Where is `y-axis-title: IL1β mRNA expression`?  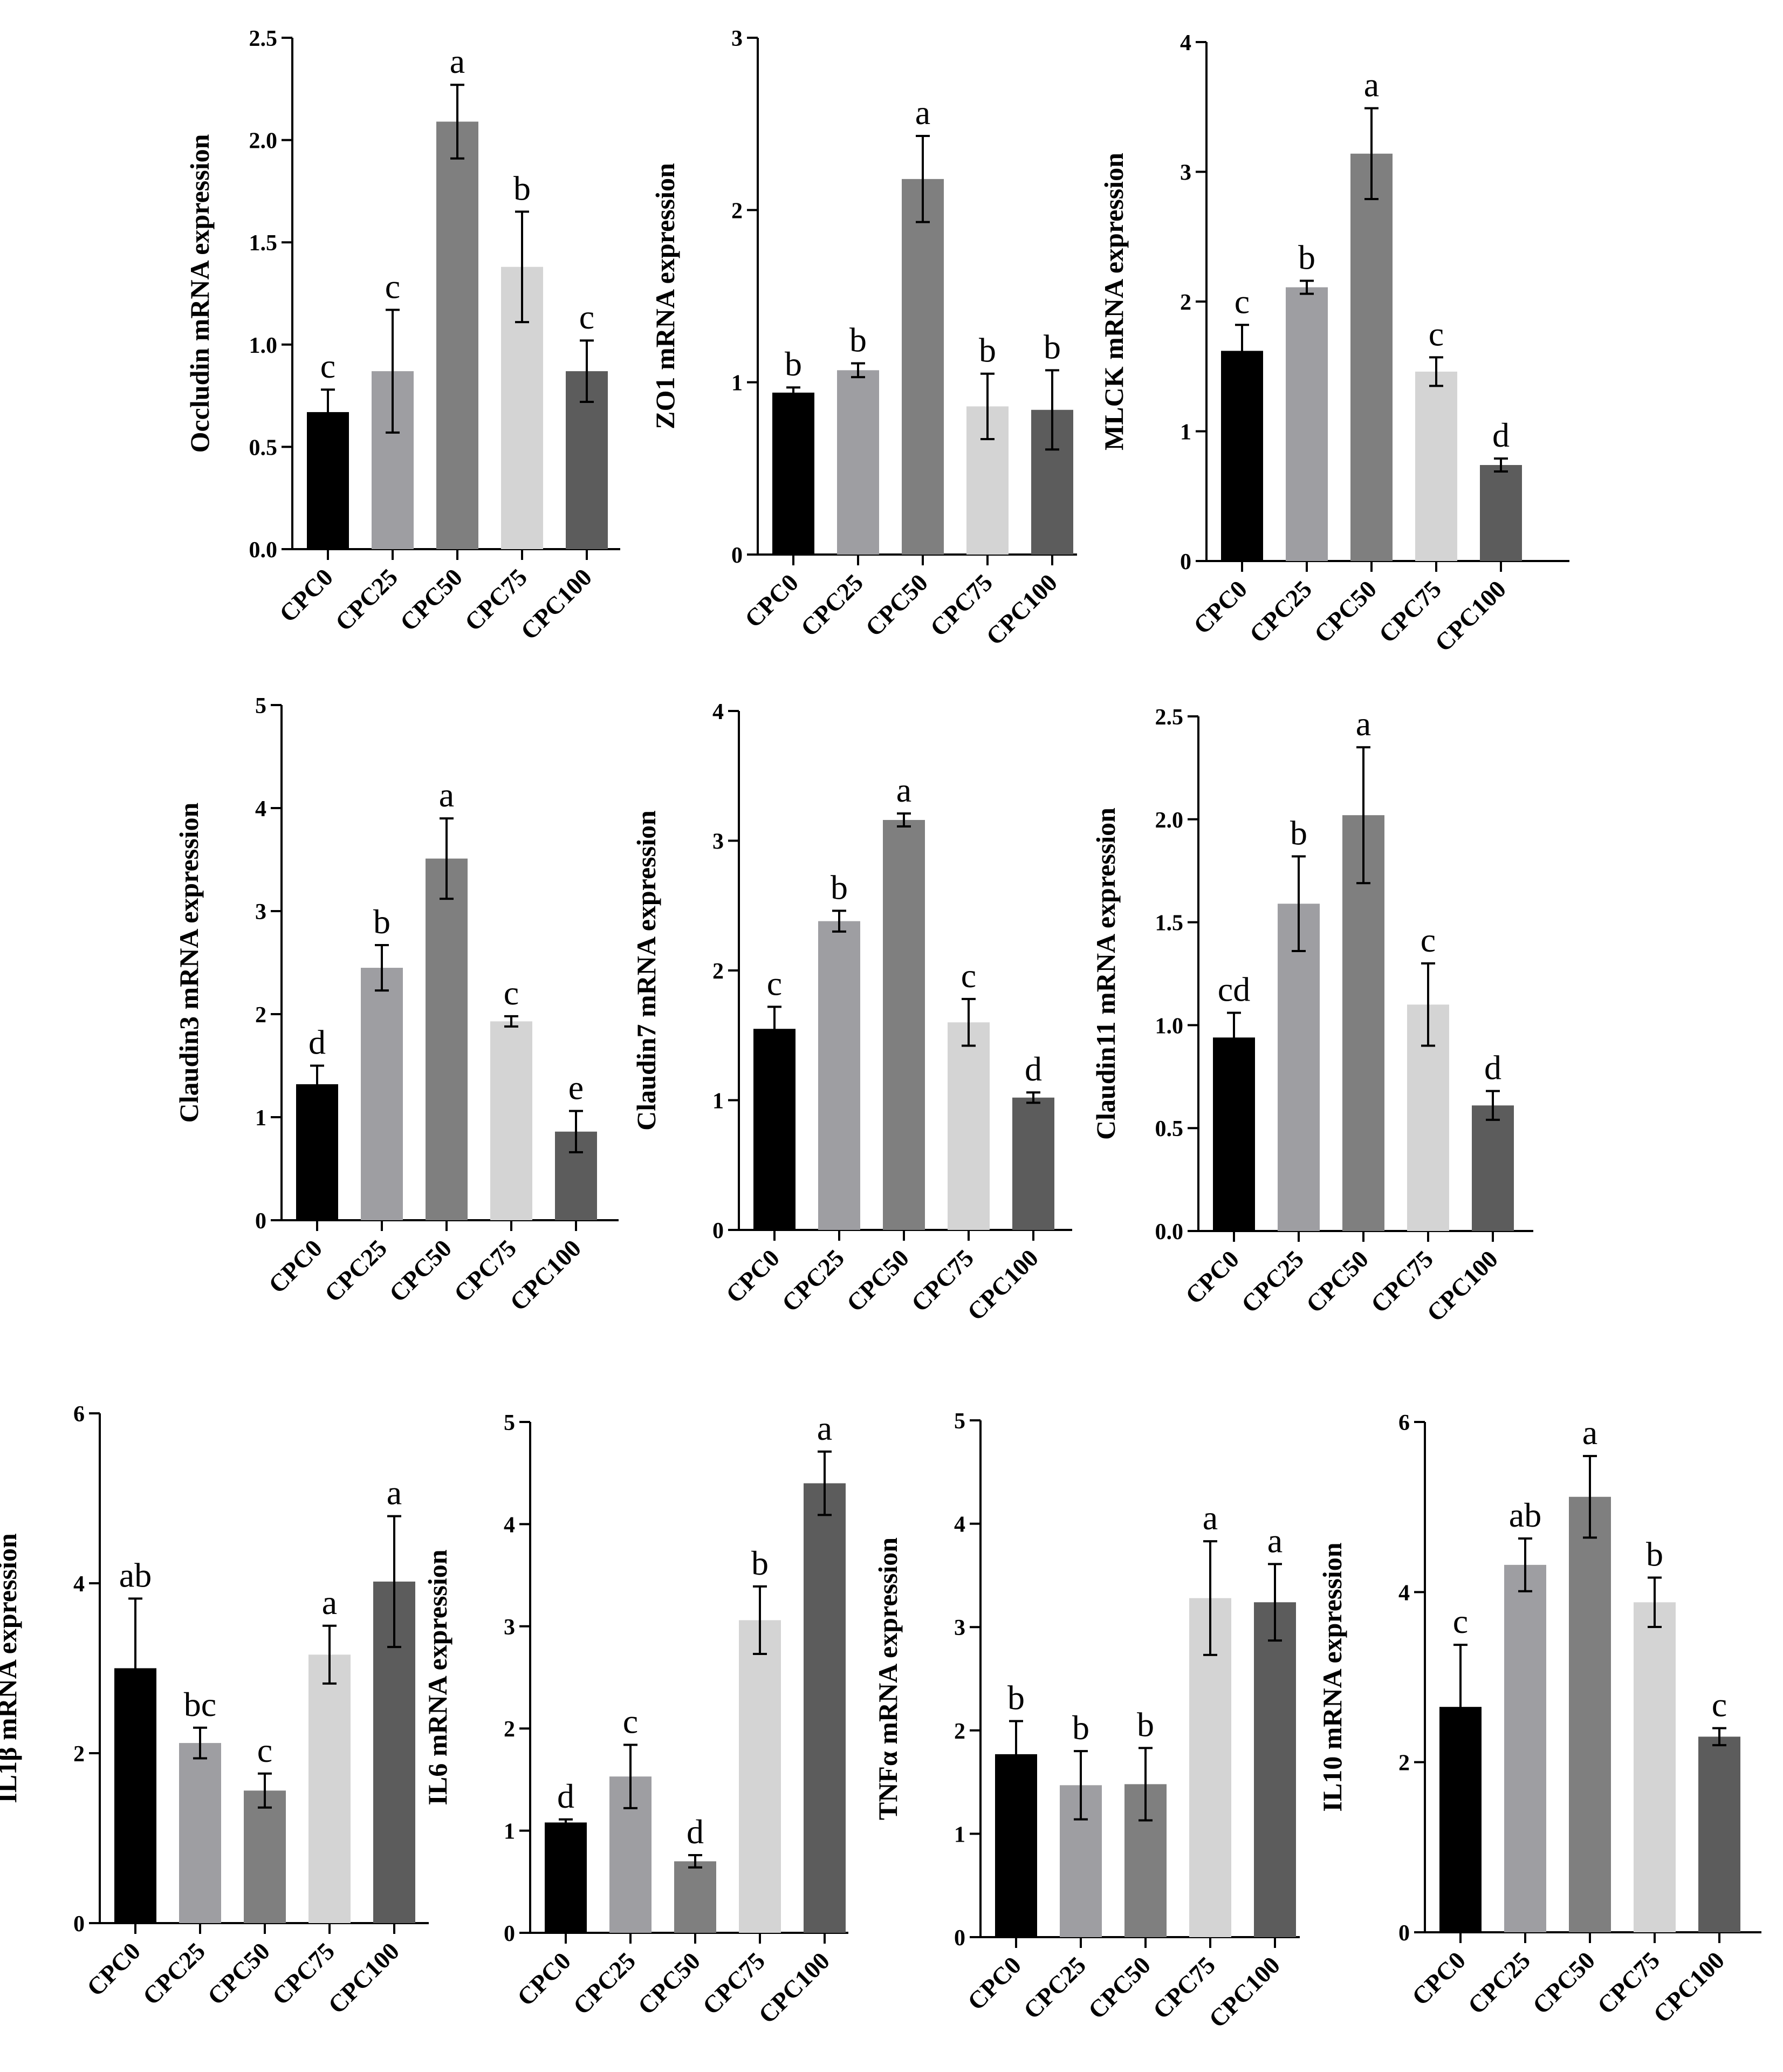
y-axis-title: IL1β mRNA expression is located at coordinates (11, 1668).